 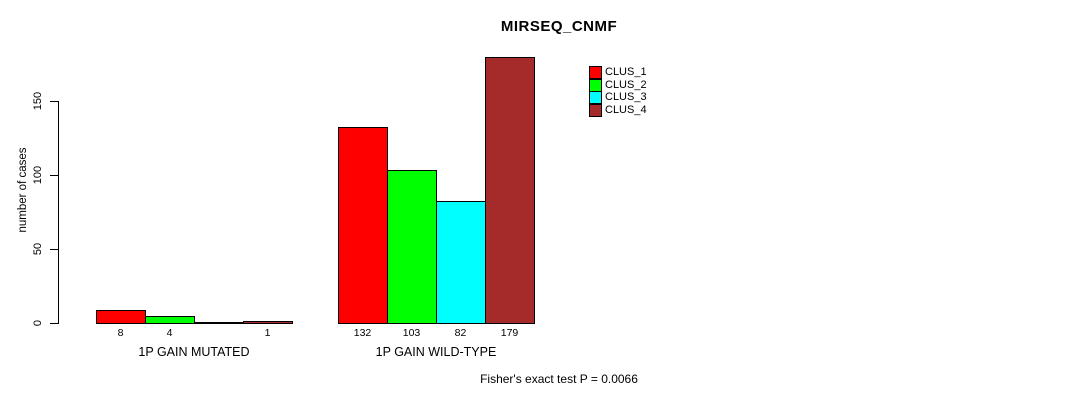 What do you see at coordinates (559, 379) in the screenshot?
I see `footnote: Fisher's exact test P = 0.0066` at bounding box center [559, 379].